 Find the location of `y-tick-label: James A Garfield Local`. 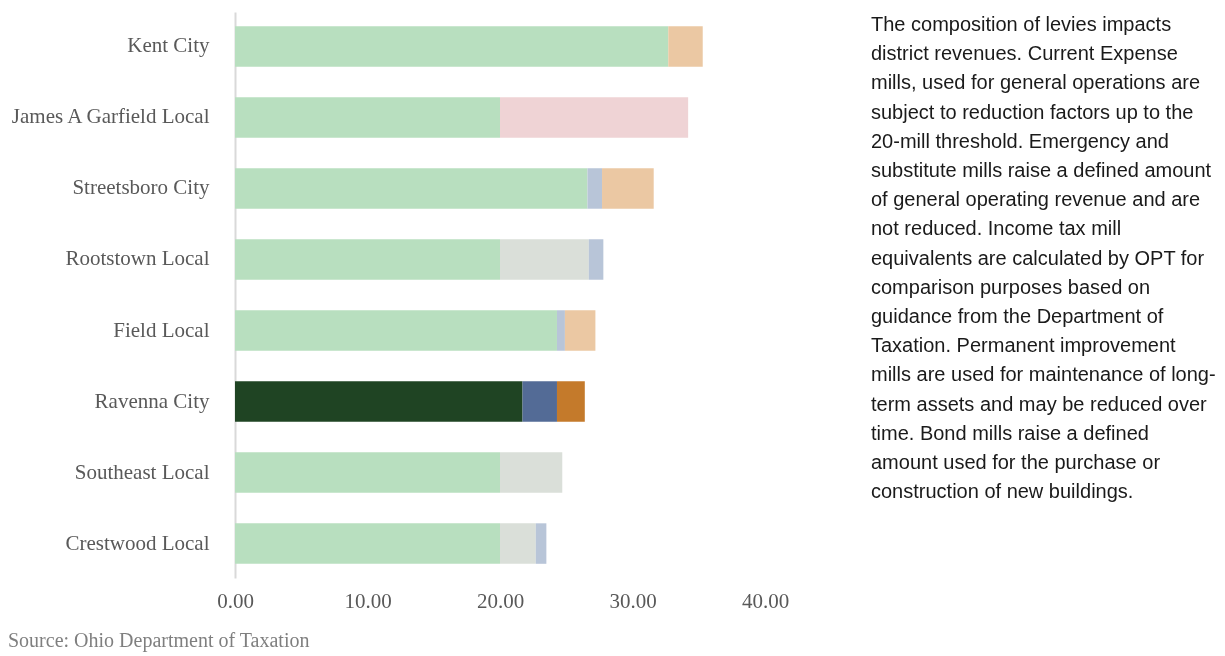

y-tick-label: James A Garfield Local is located at coordinates (110, 116).